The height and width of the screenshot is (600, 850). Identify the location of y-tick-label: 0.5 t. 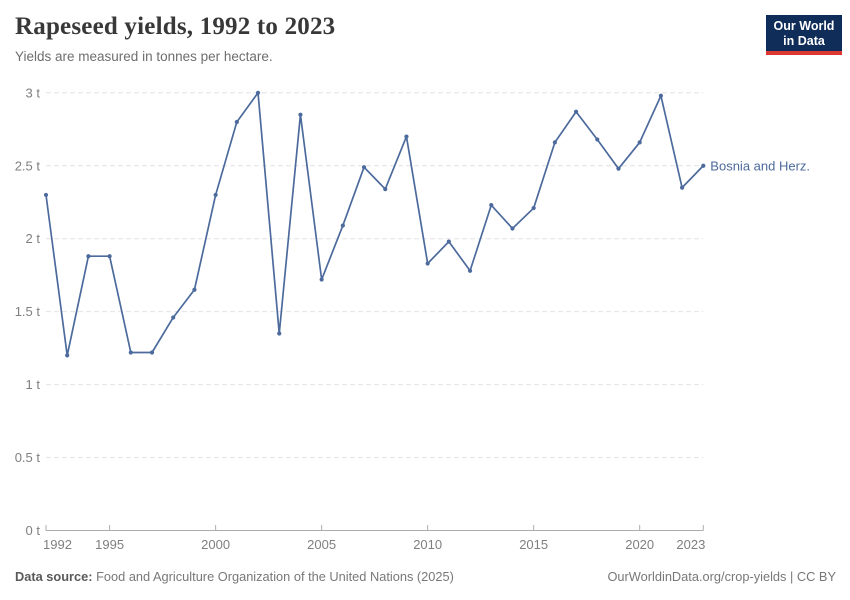
(28, 457).